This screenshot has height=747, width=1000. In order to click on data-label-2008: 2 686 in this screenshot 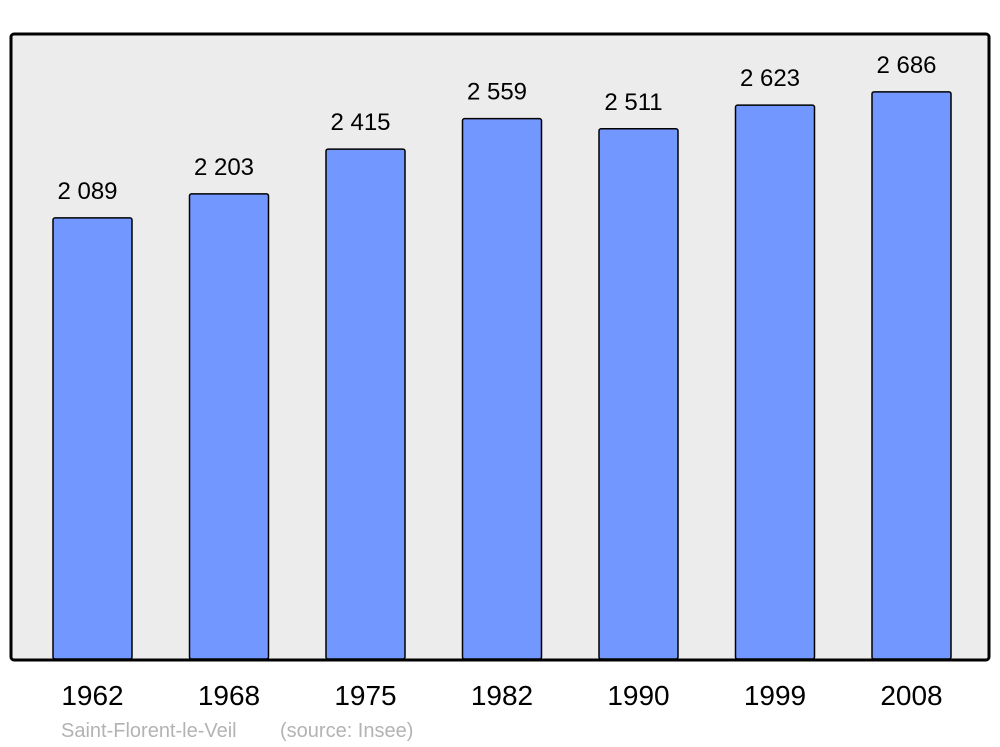, I will do `click(906, 65)`.